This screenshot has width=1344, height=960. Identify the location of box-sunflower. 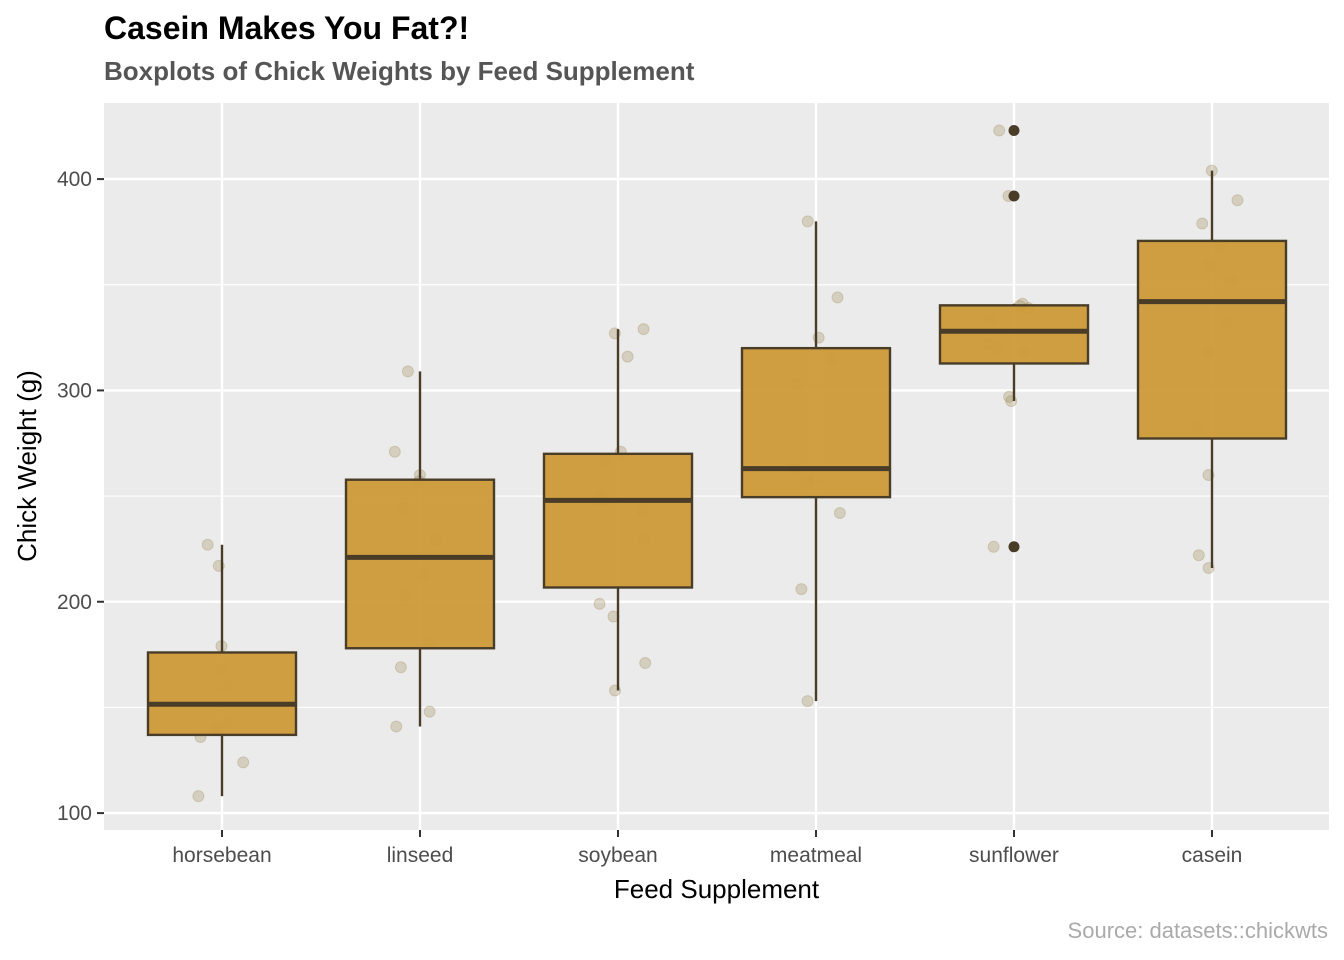
(1014, 338).